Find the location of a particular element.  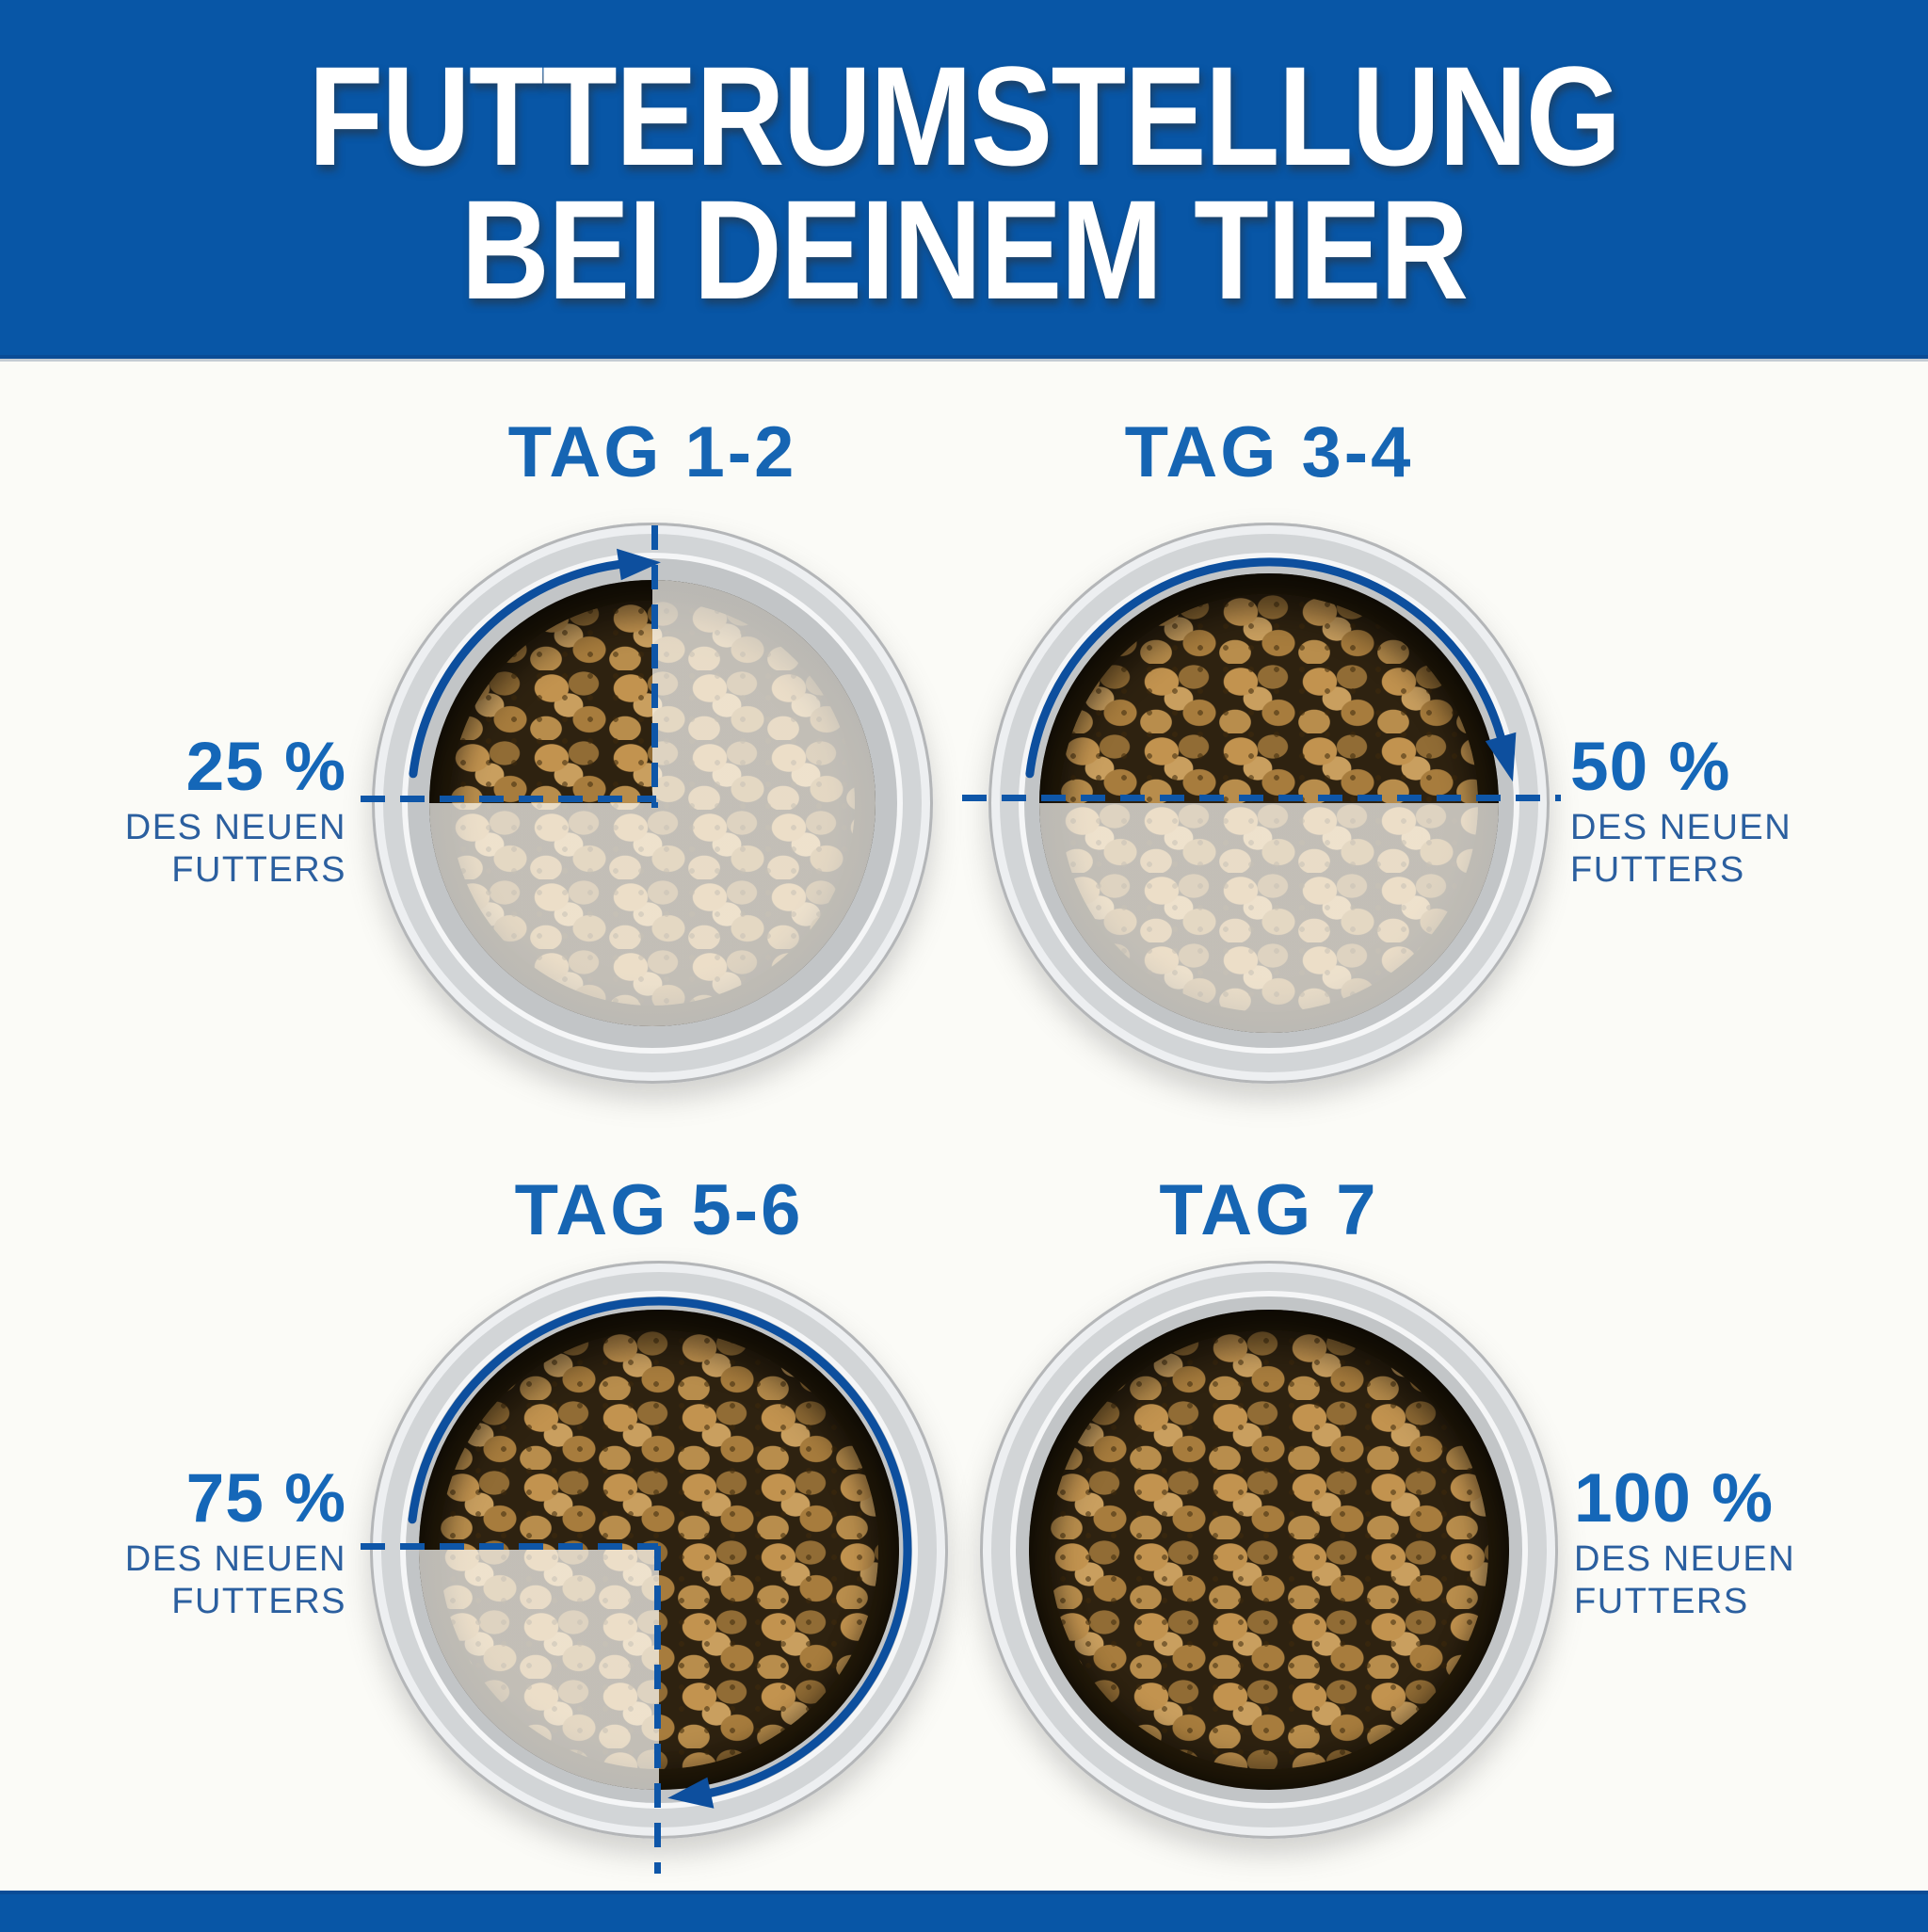

page-title-line-1: FUTTERUMSTELLUNG is located at coordinates (964, 116).